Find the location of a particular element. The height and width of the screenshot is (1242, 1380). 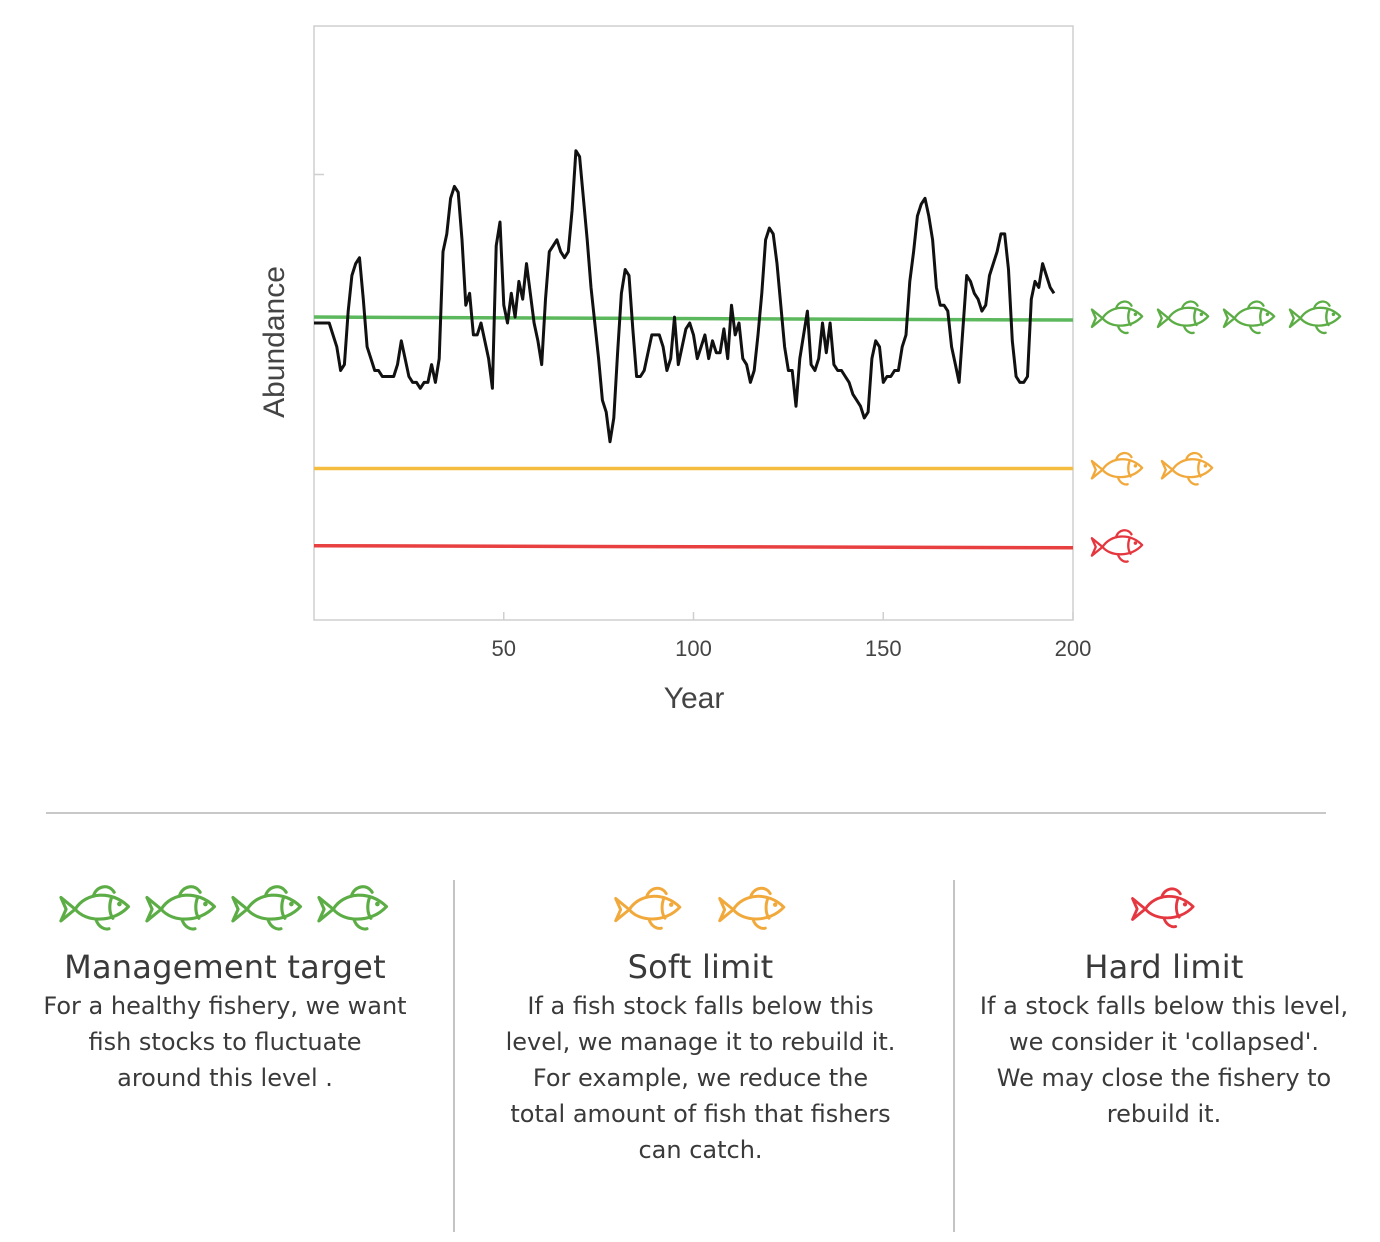

reference-lines is located at coordinates (693, 432).